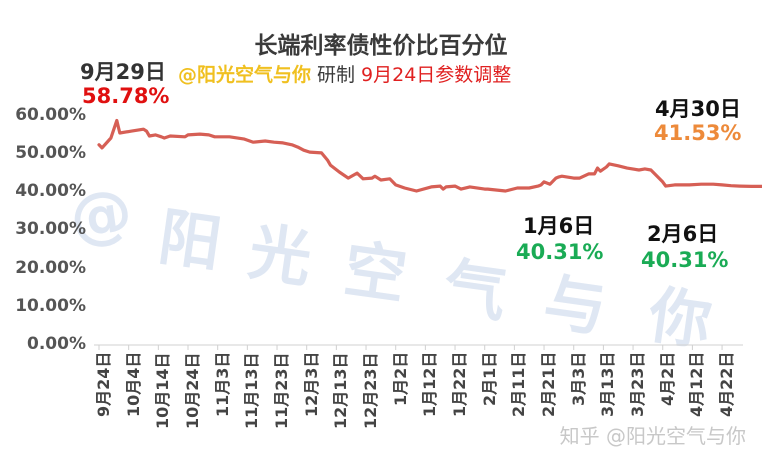 Image resolution: width=762 pixels, height=464 pixels. Describe the element at coordinates (245, 75) in the screenshot. I see `author-credit: @阳光空气与你` at that location.